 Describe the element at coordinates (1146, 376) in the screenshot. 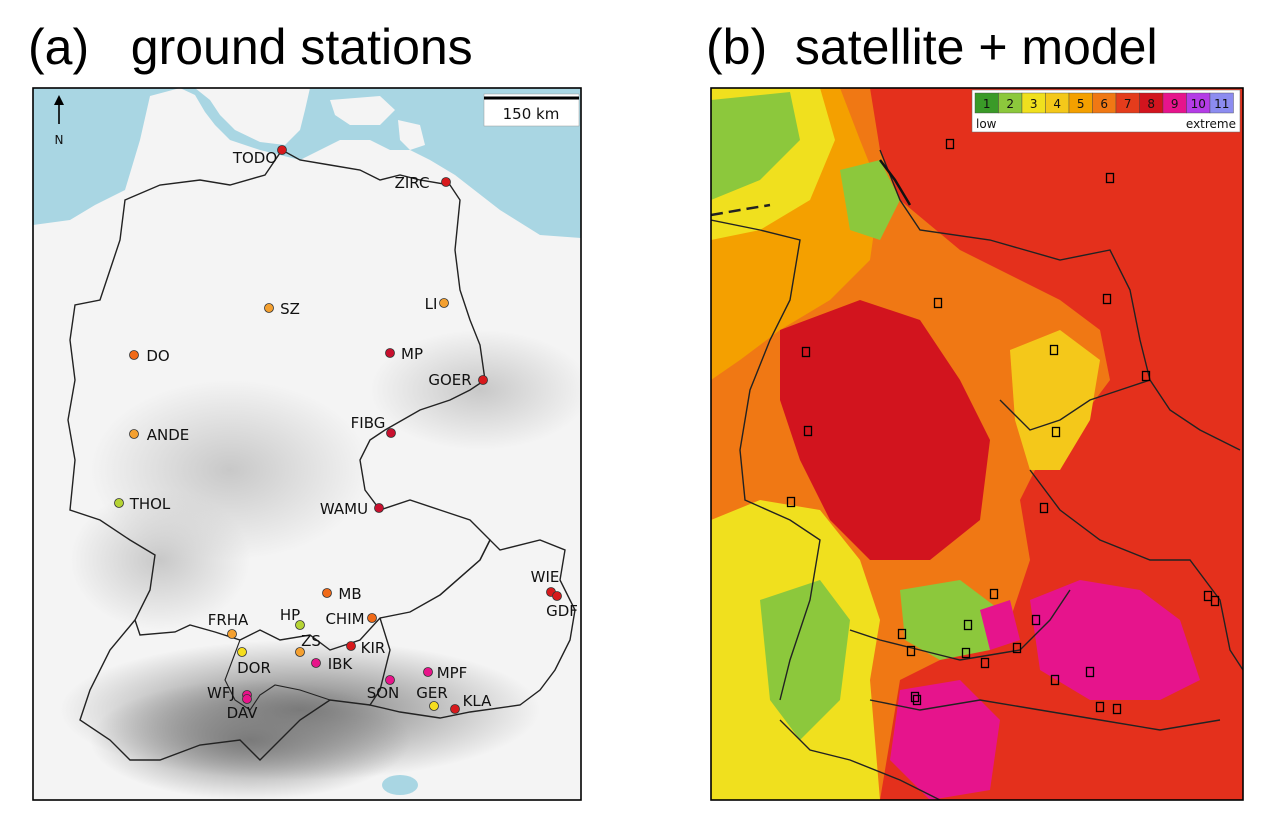

I see `station-box-goer` at that location.